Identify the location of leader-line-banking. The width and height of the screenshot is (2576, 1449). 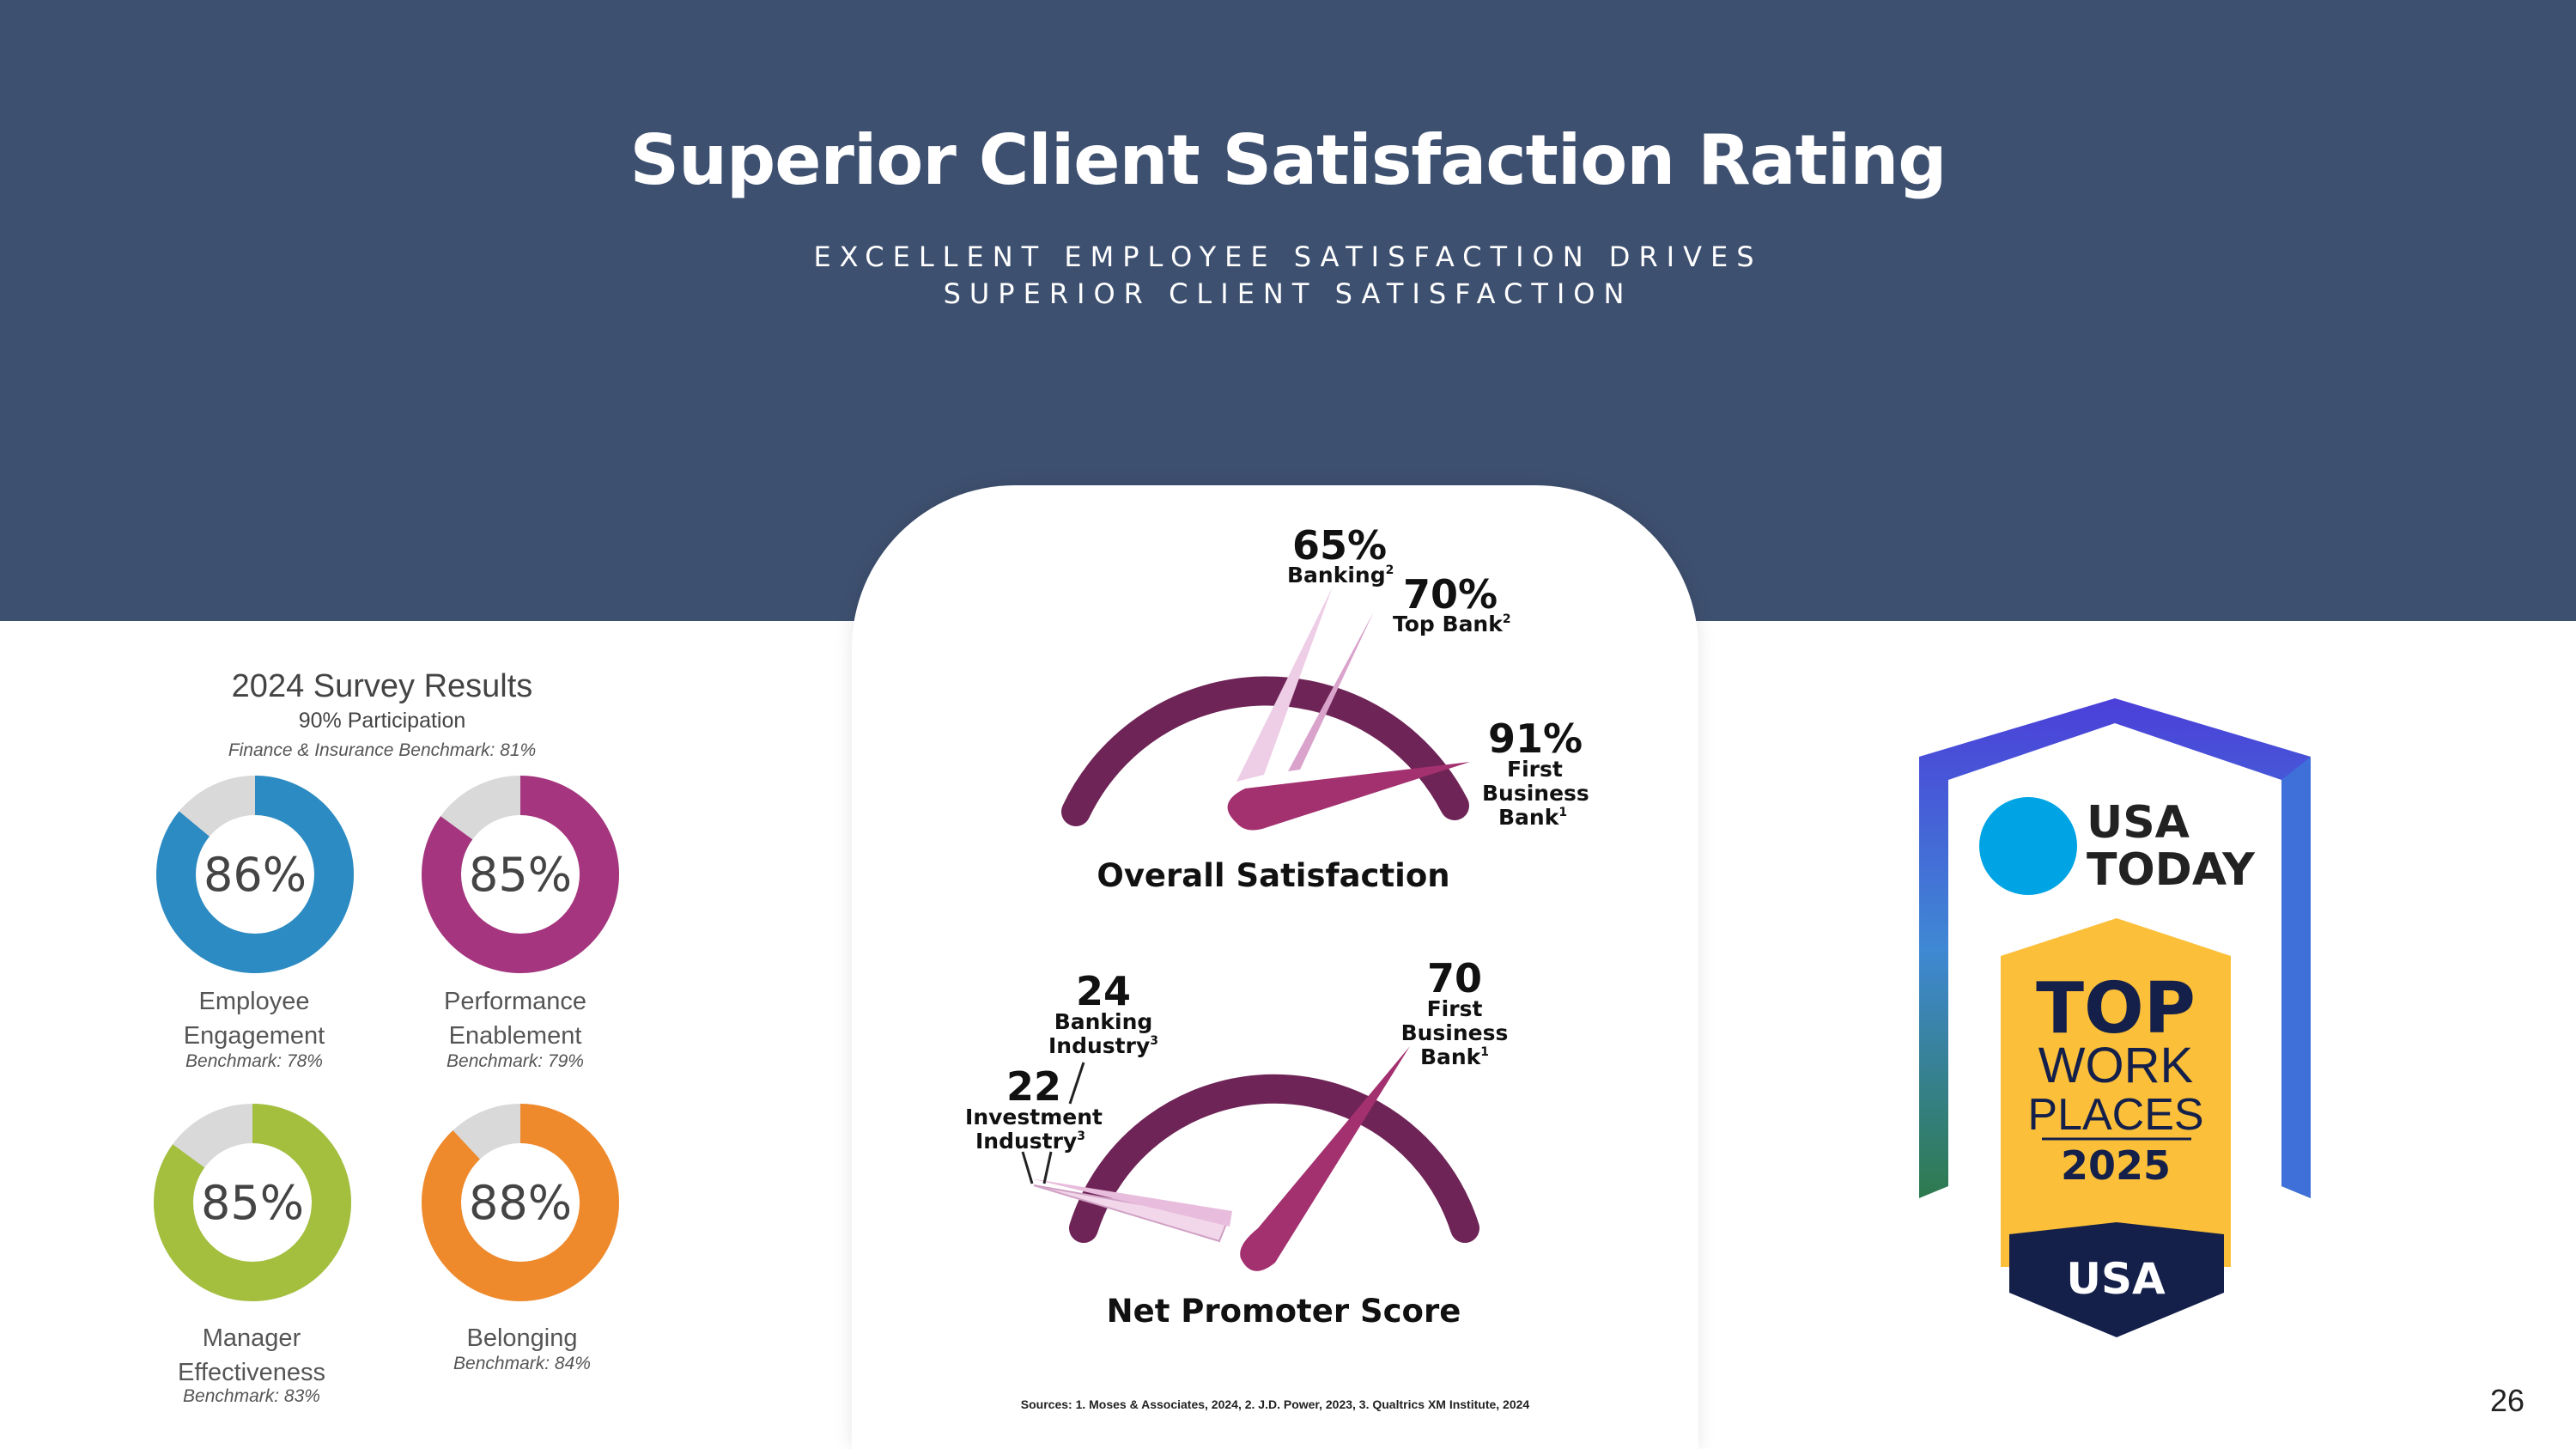
(1076, 1083).